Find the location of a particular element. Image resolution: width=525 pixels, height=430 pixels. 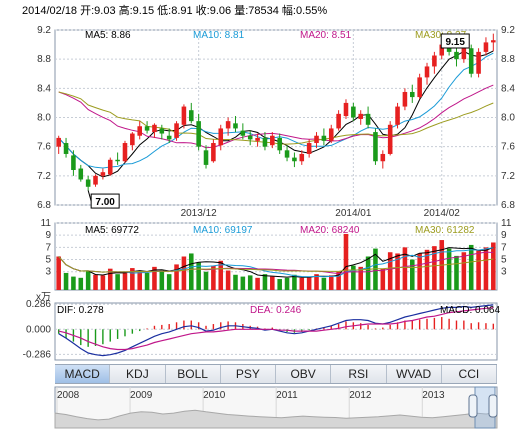

macd-legend: DEA: 0.246 is located at coordinates (276, 310).